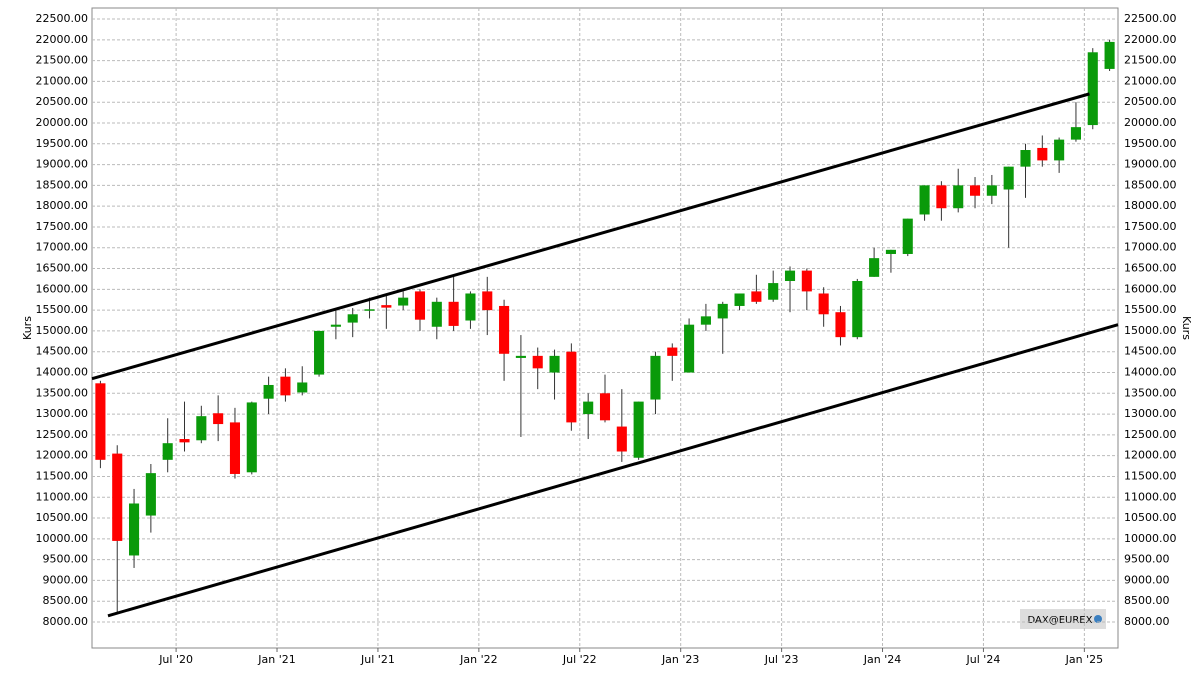 Image resolution: width=1200 pixels, height=675 pixels. I want to click on y-tick-label-right: 19500.00, so click(1150, 143).